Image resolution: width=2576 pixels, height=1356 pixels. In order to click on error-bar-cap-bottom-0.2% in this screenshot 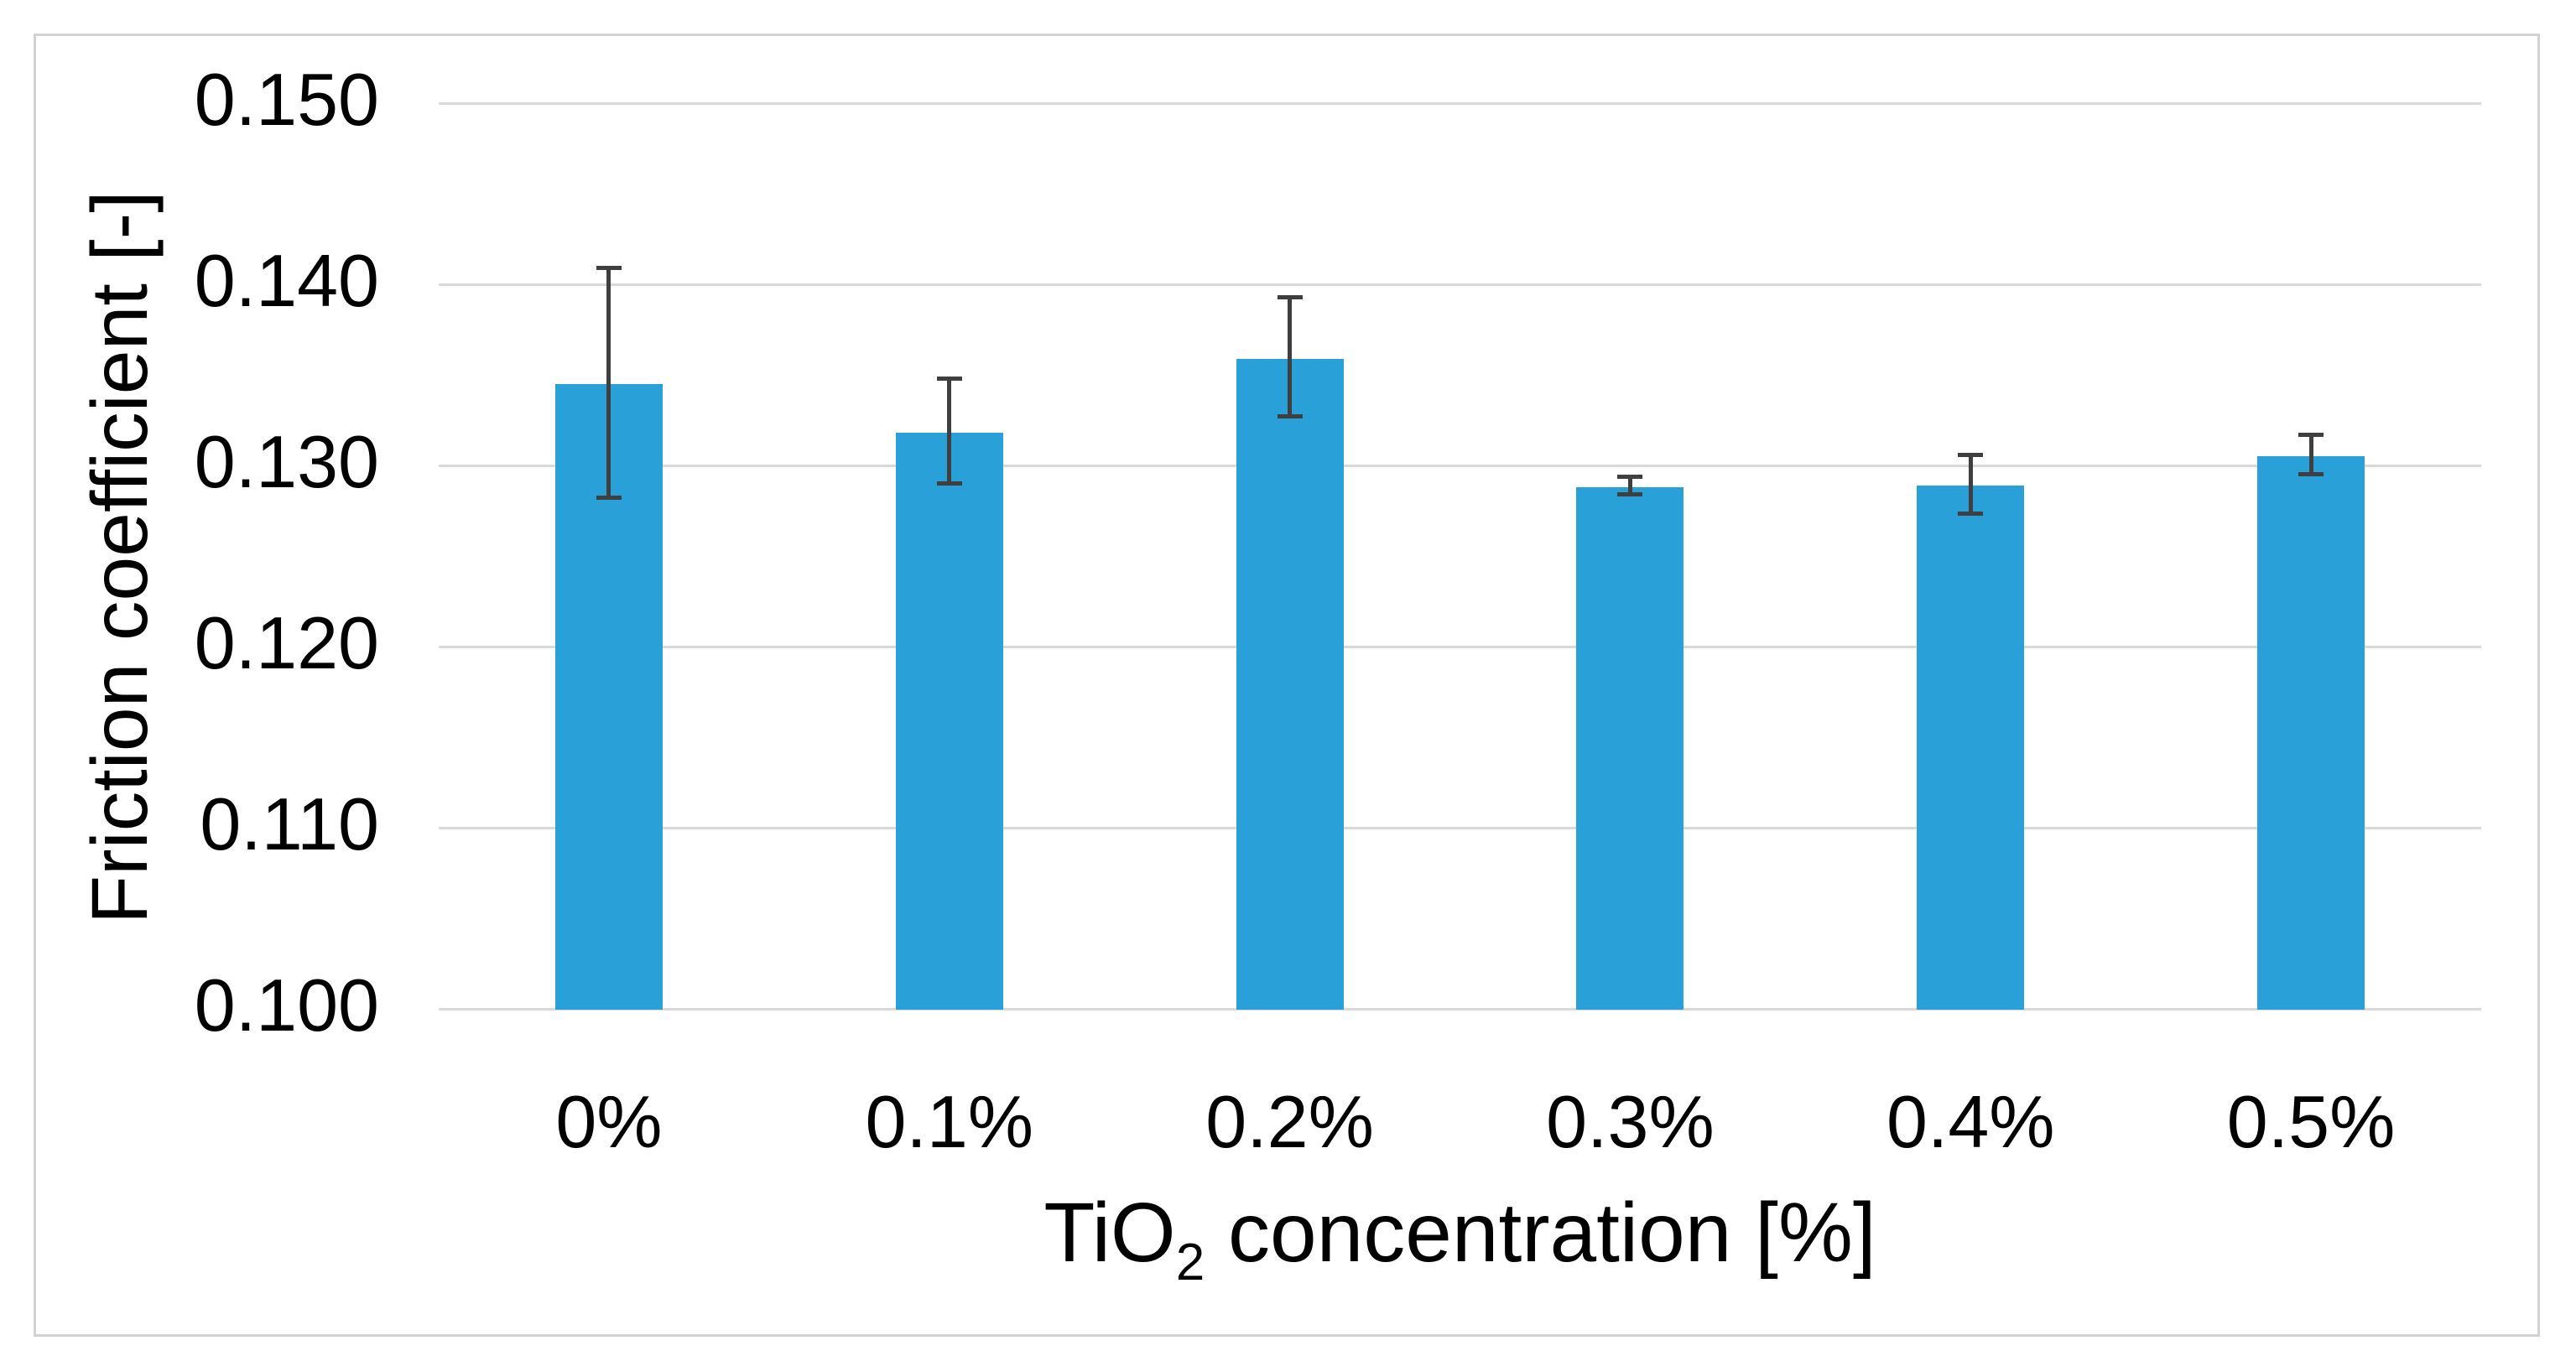, I will do `click(1290, 415)`.